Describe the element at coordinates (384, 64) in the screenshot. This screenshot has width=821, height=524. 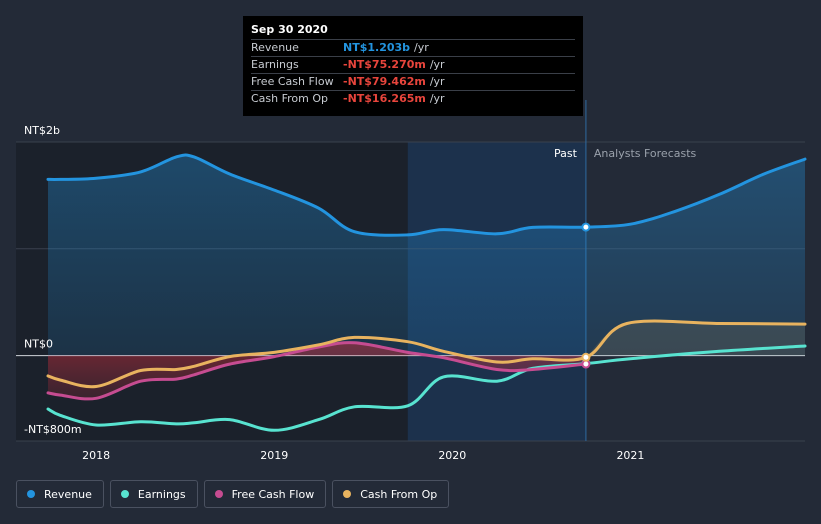
I see `tooltip-value: -NT$75.270m` at that location.